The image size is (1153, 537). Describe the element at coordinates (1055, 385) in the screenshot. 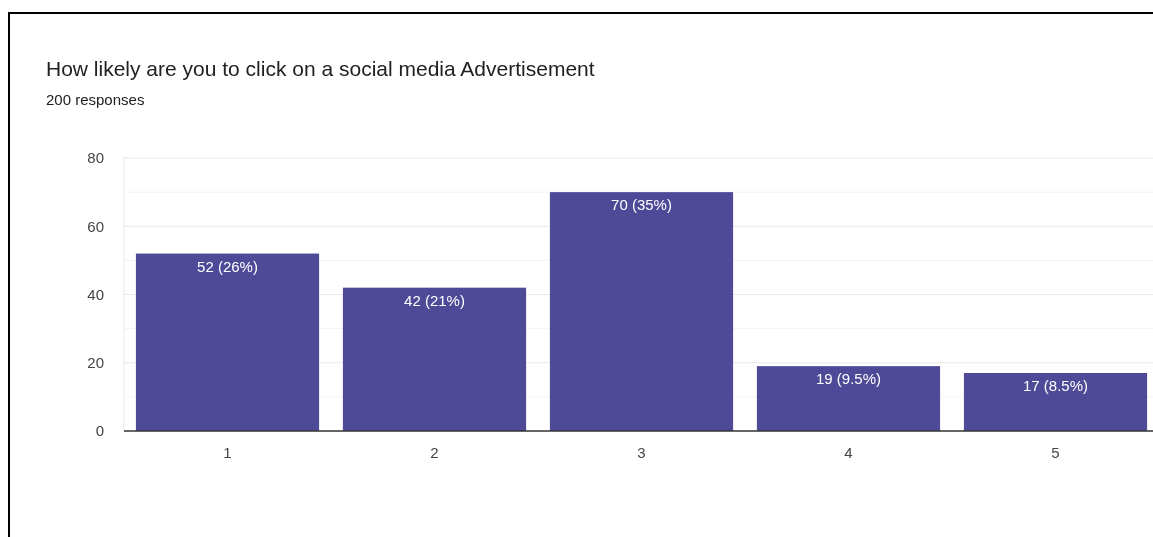

I see `data-label: 17 (8.5%)` at that location.